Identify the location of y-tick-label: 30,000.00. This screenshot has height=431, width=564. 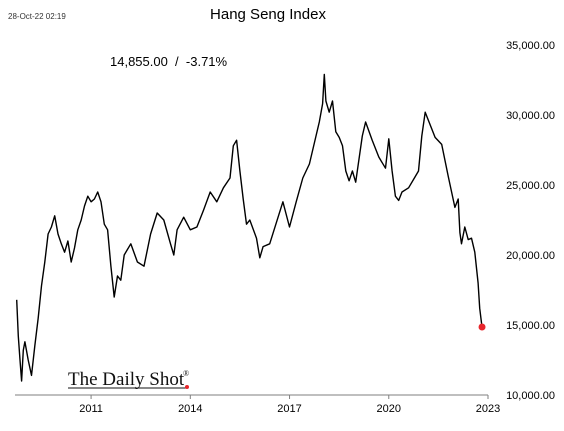
(530, 116).